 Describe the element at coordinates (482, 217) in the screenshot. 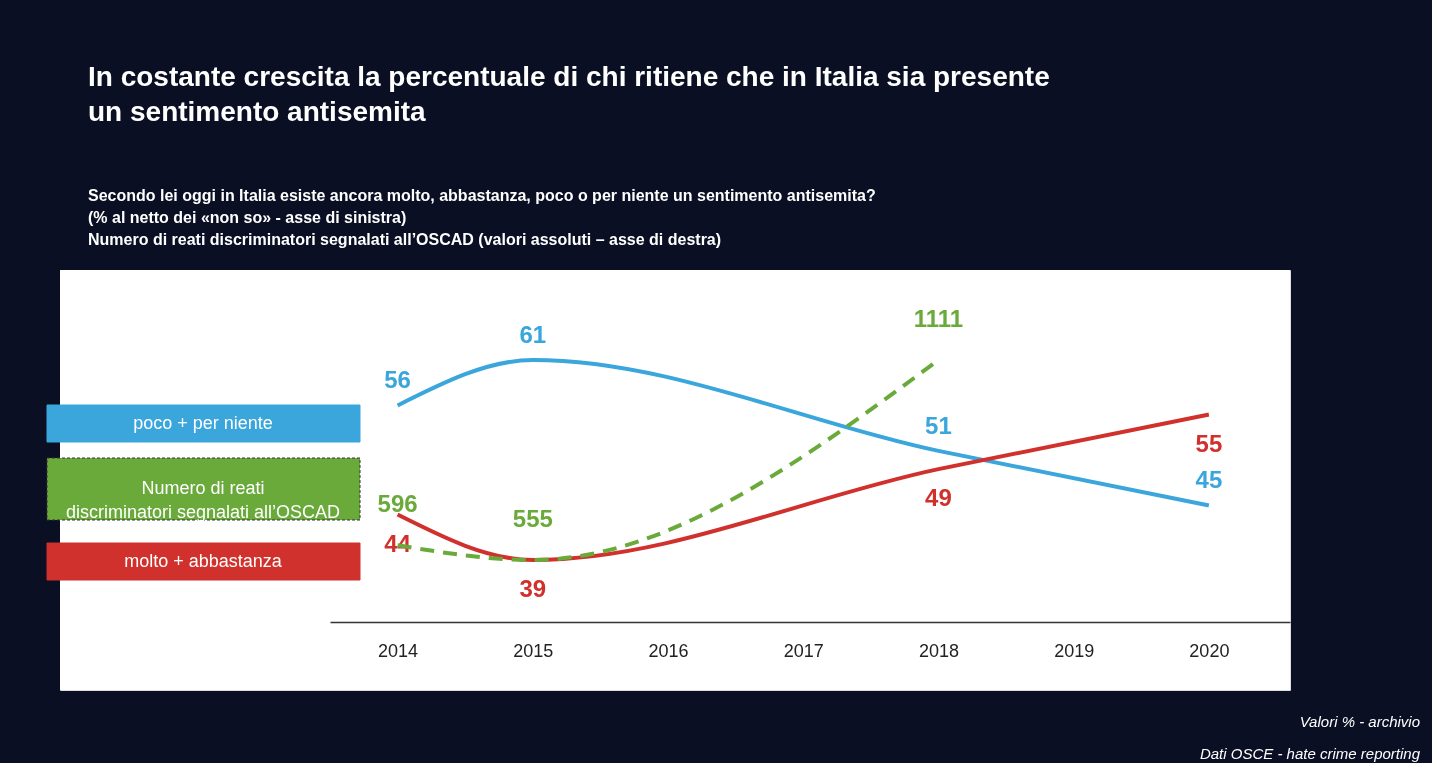

I see `chart-subtitle: Secondo lei oggi in Italia esiste ancora molto, abbastanza, poco o per niente un sentimento antisemita? (% al netto dei «non so» - asse di sinistra) Numero di reati discriminatori segnalati all’OSCAD (valori assoluti – asse di destra)` at that location.